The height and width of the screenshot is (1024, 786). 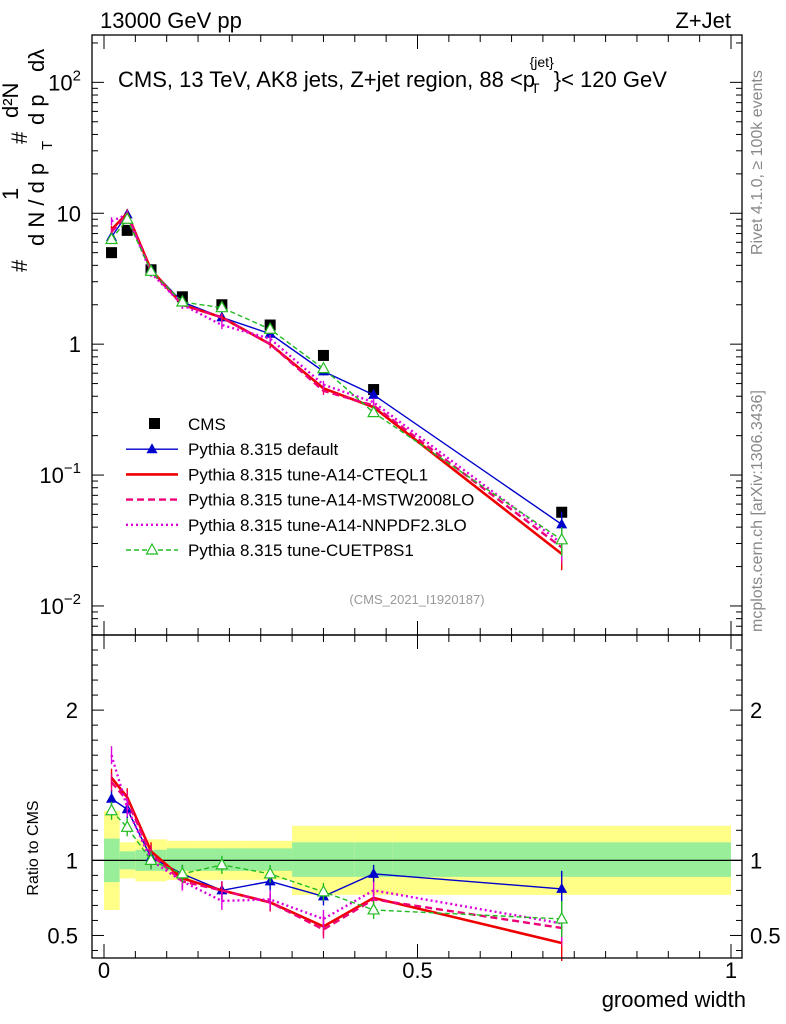 I want to click on title-sub: T, so click(x=535, y=88).